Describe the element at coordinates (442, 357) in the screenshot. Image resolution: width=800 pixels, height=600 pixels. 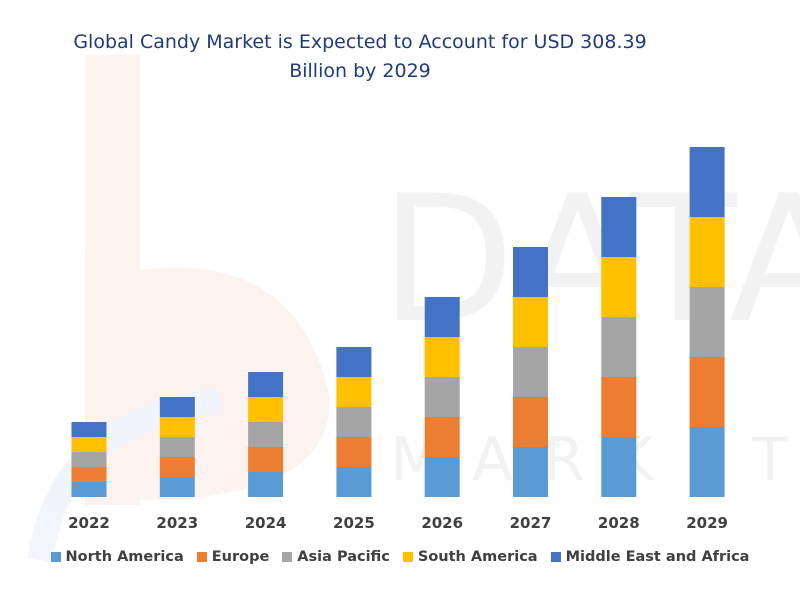
I see `bar-2026-south-america` at that location.